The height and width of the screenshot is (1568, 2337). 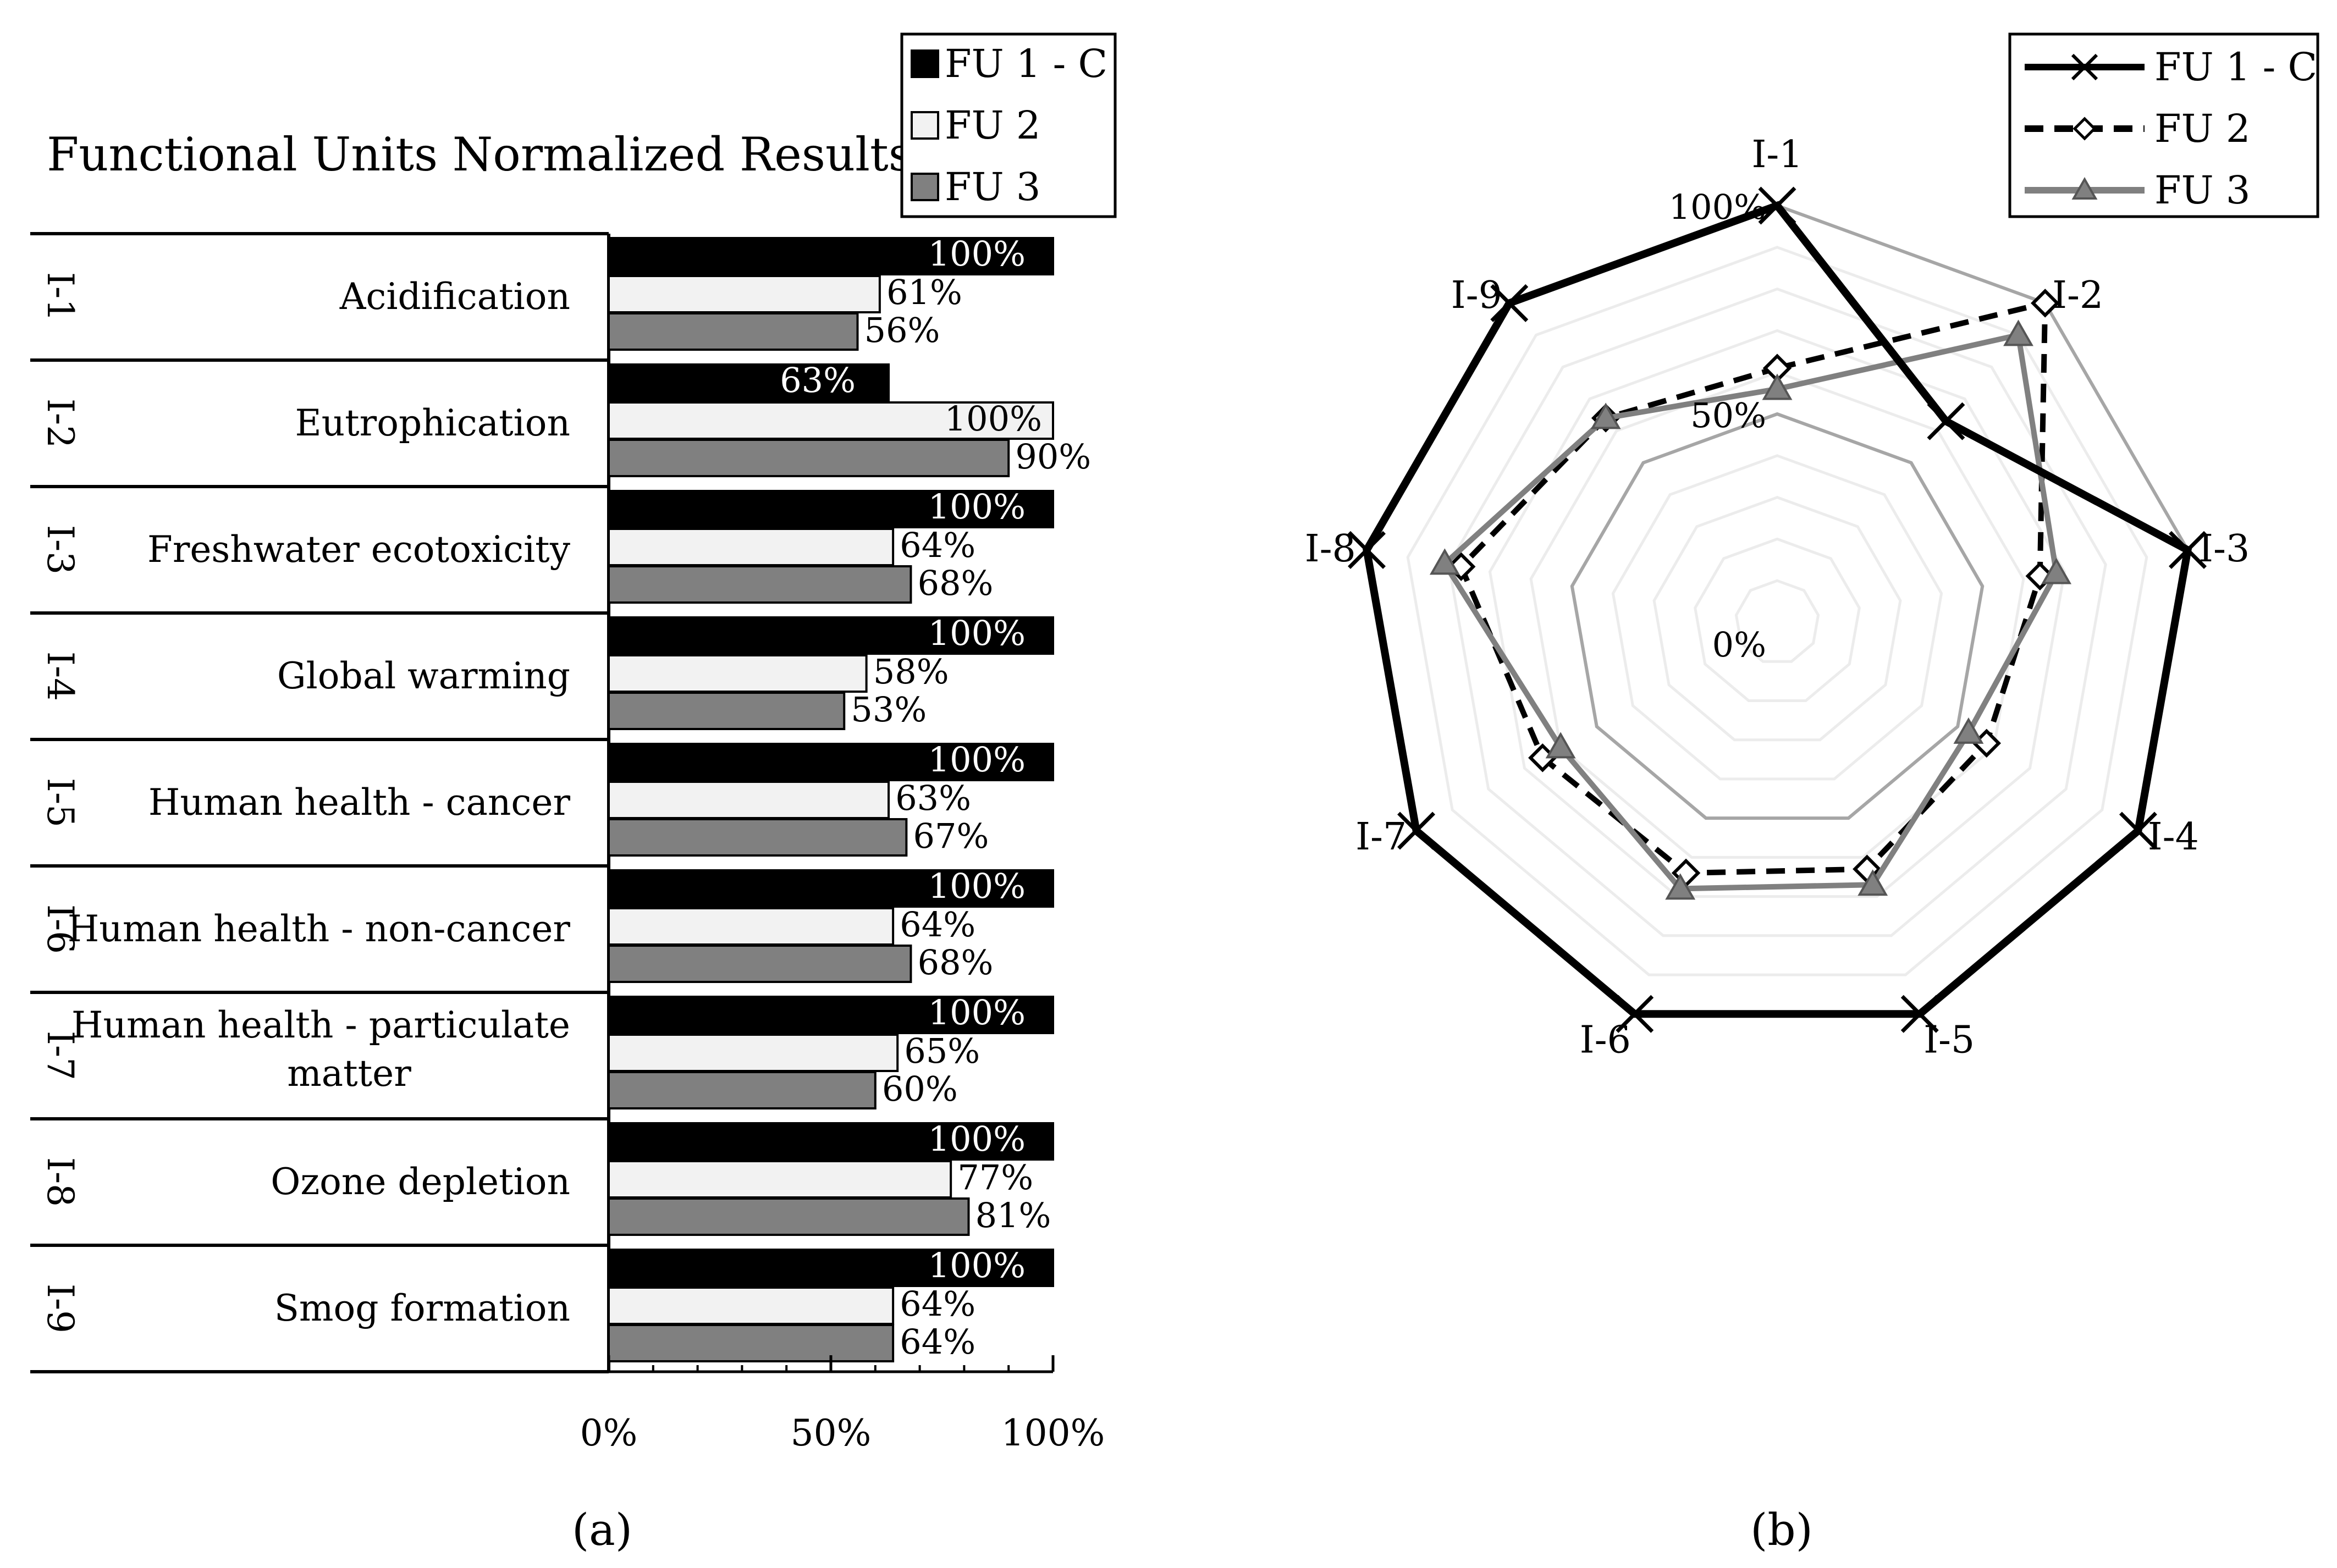 I want to click on x-tick-label: 50%, so click(x=831, y=1433).